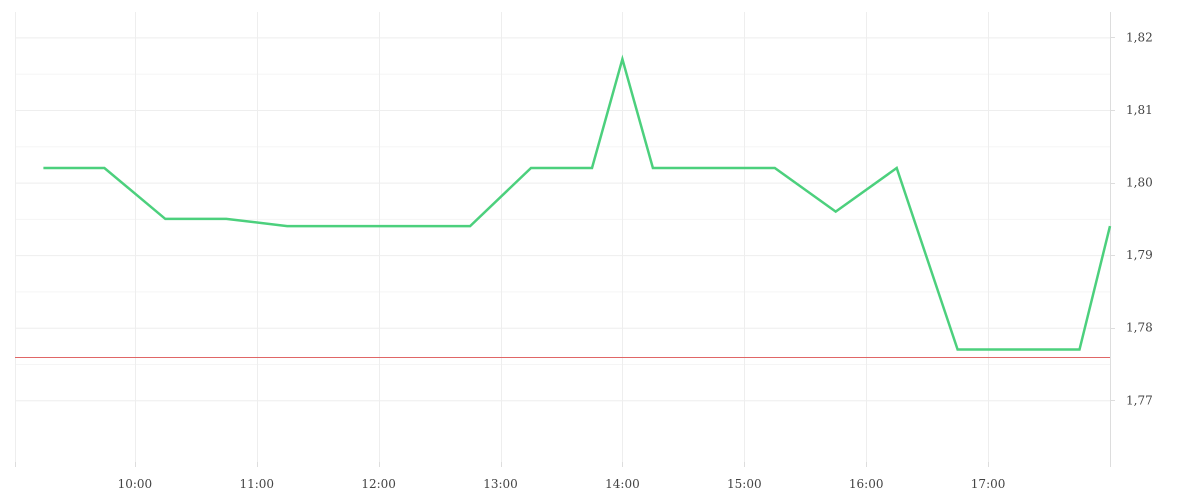  What do you see at coordinates (1139, 110) in the screenshot?
I see `y-tick-label: 1,81` at bounding box center [1139, 110].